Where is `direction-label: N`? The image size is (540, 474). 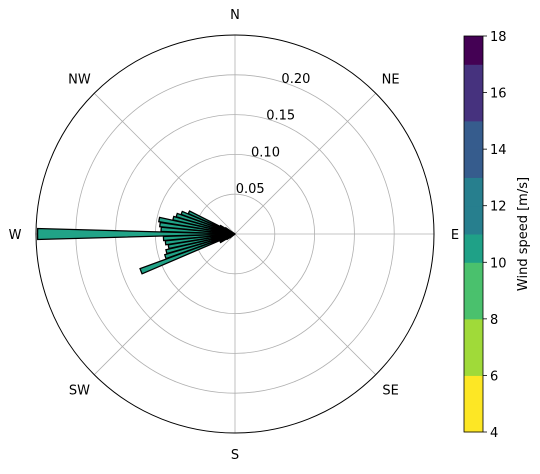
direction-label: N is located at coordinates (235, 15).